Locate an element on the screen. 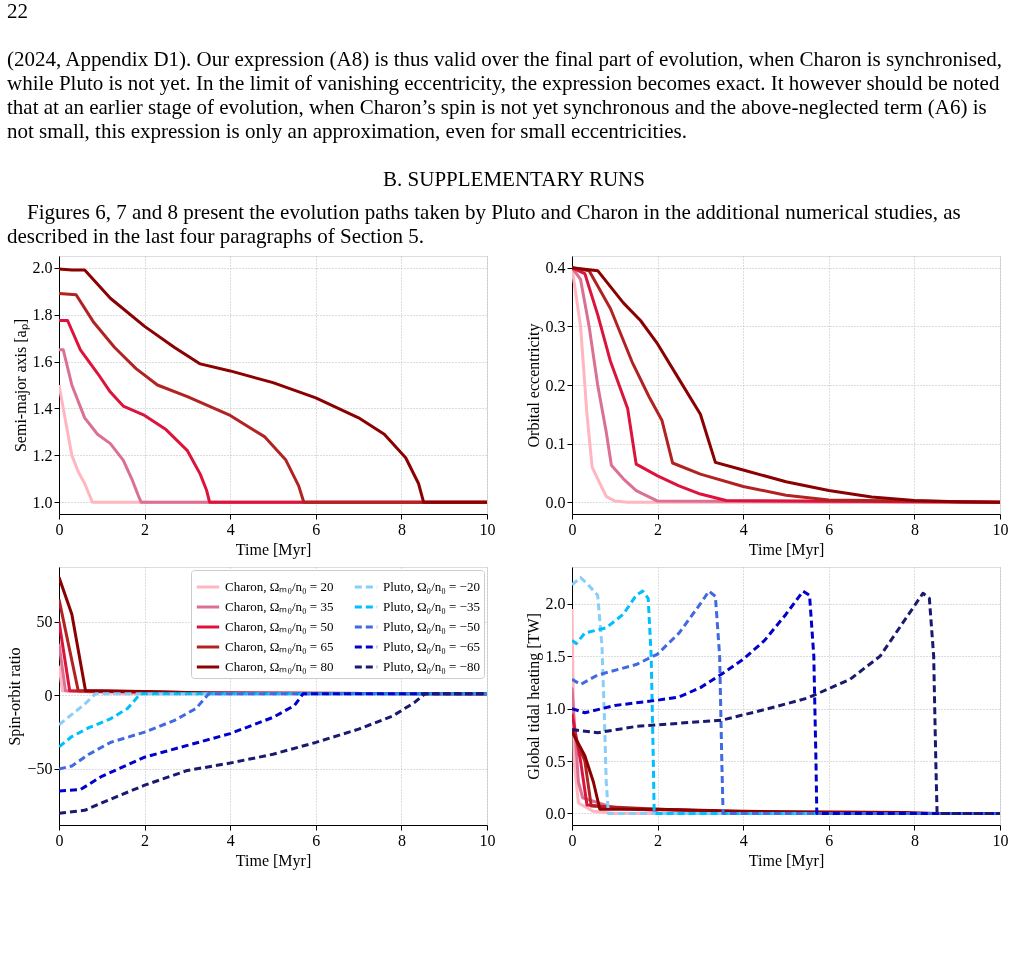  y-axis-title: Spin-orbit ratio is located at coordinates (15, 696).